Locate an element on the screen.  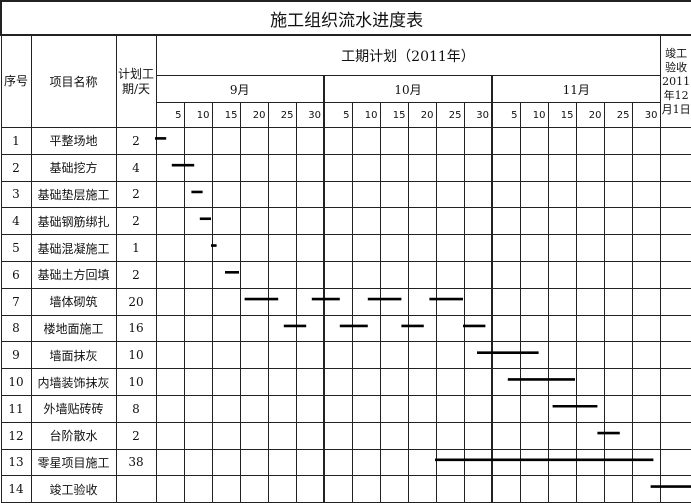
header-name: 项目名称 is located at coordinates (73, 81).